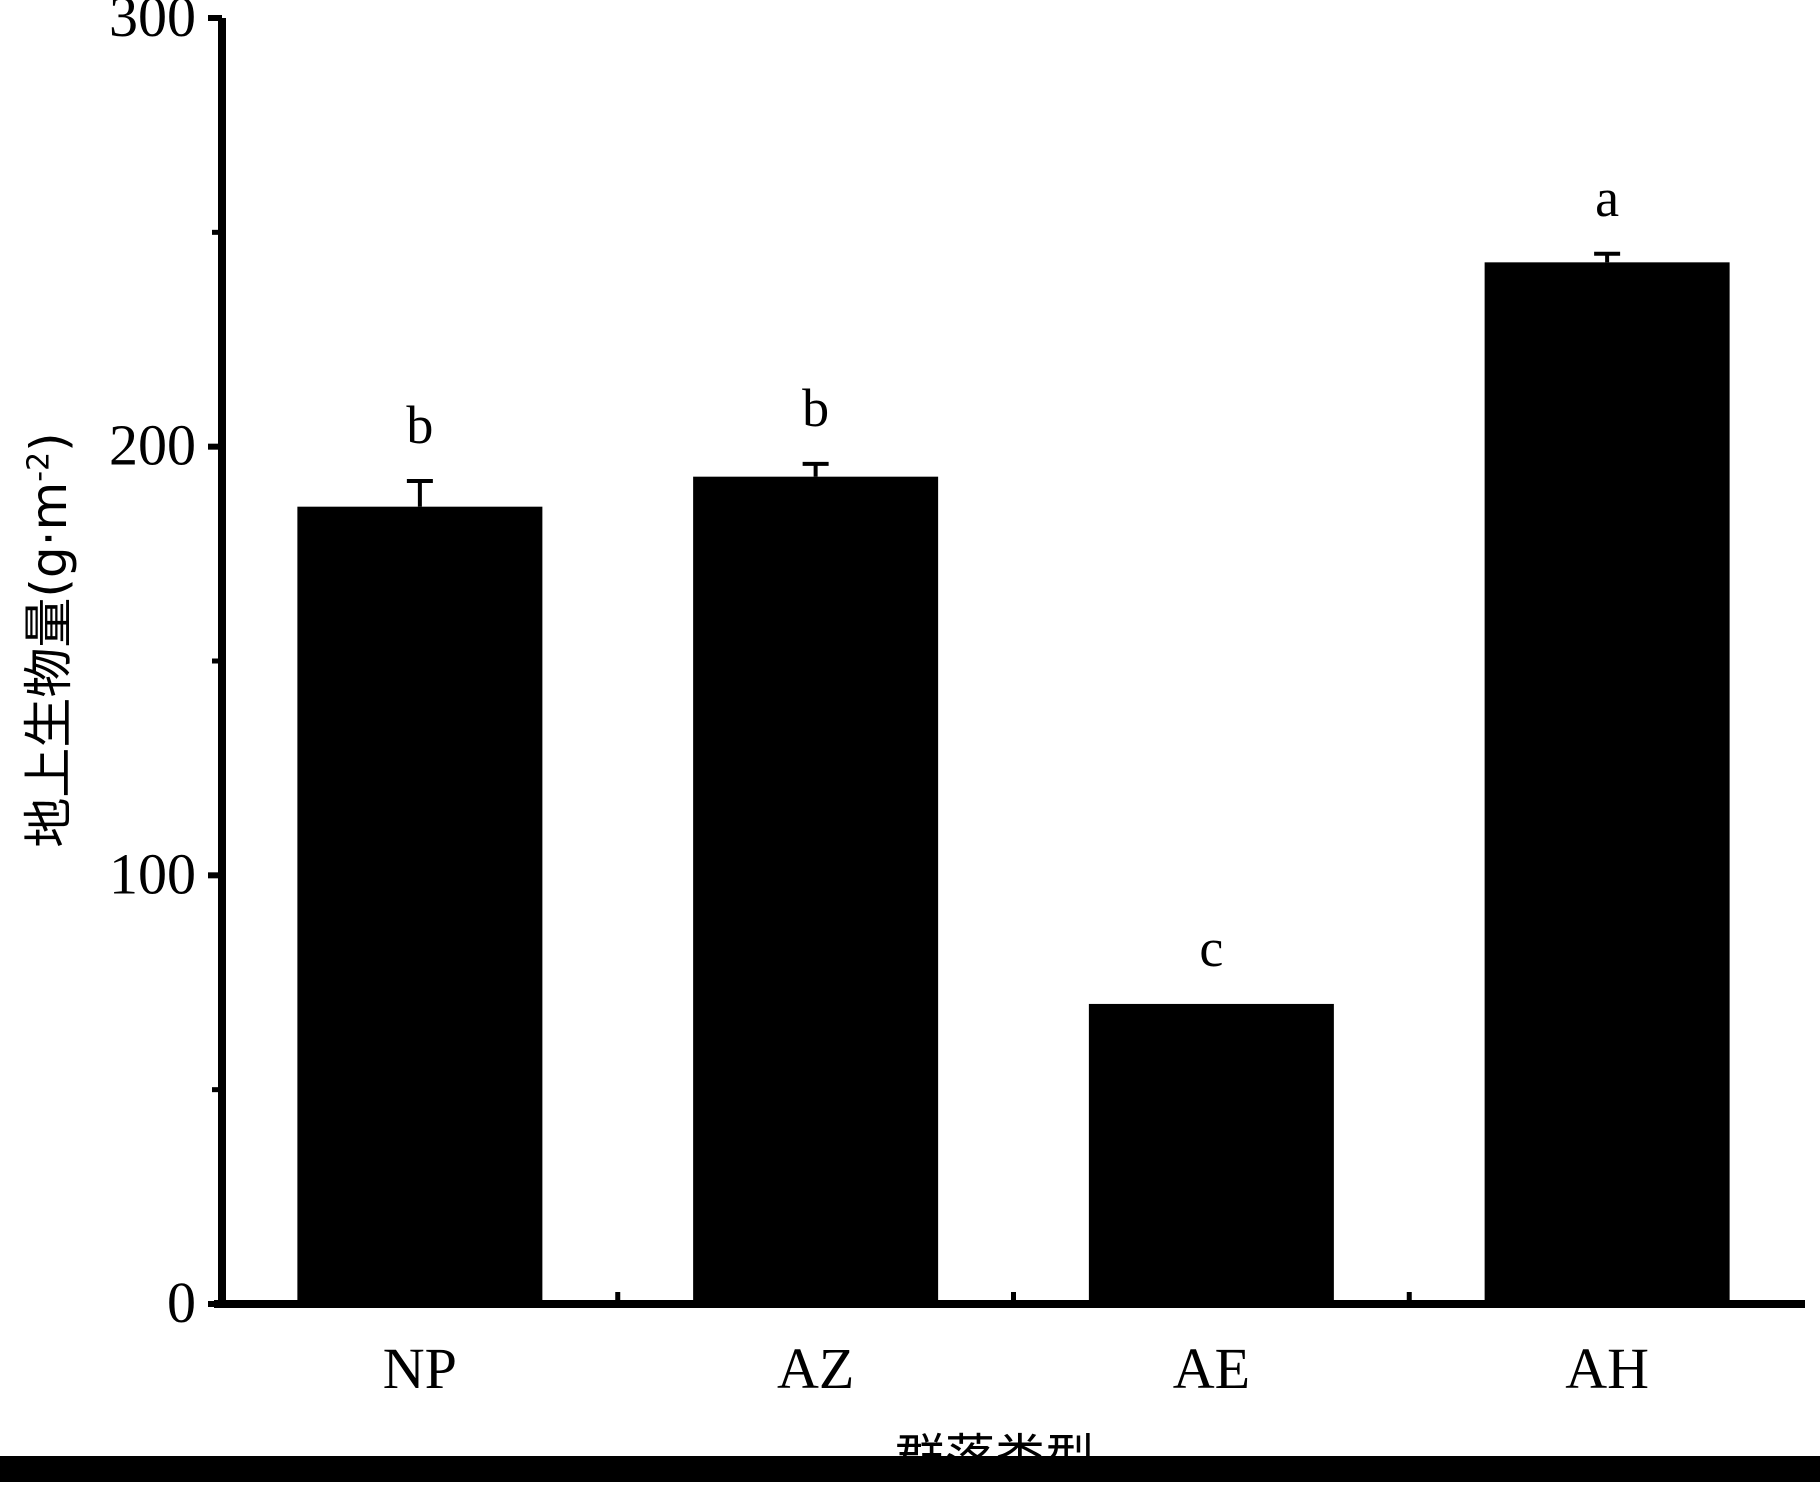  I want to click on x-tick-label: NP, so click(420, 1368).